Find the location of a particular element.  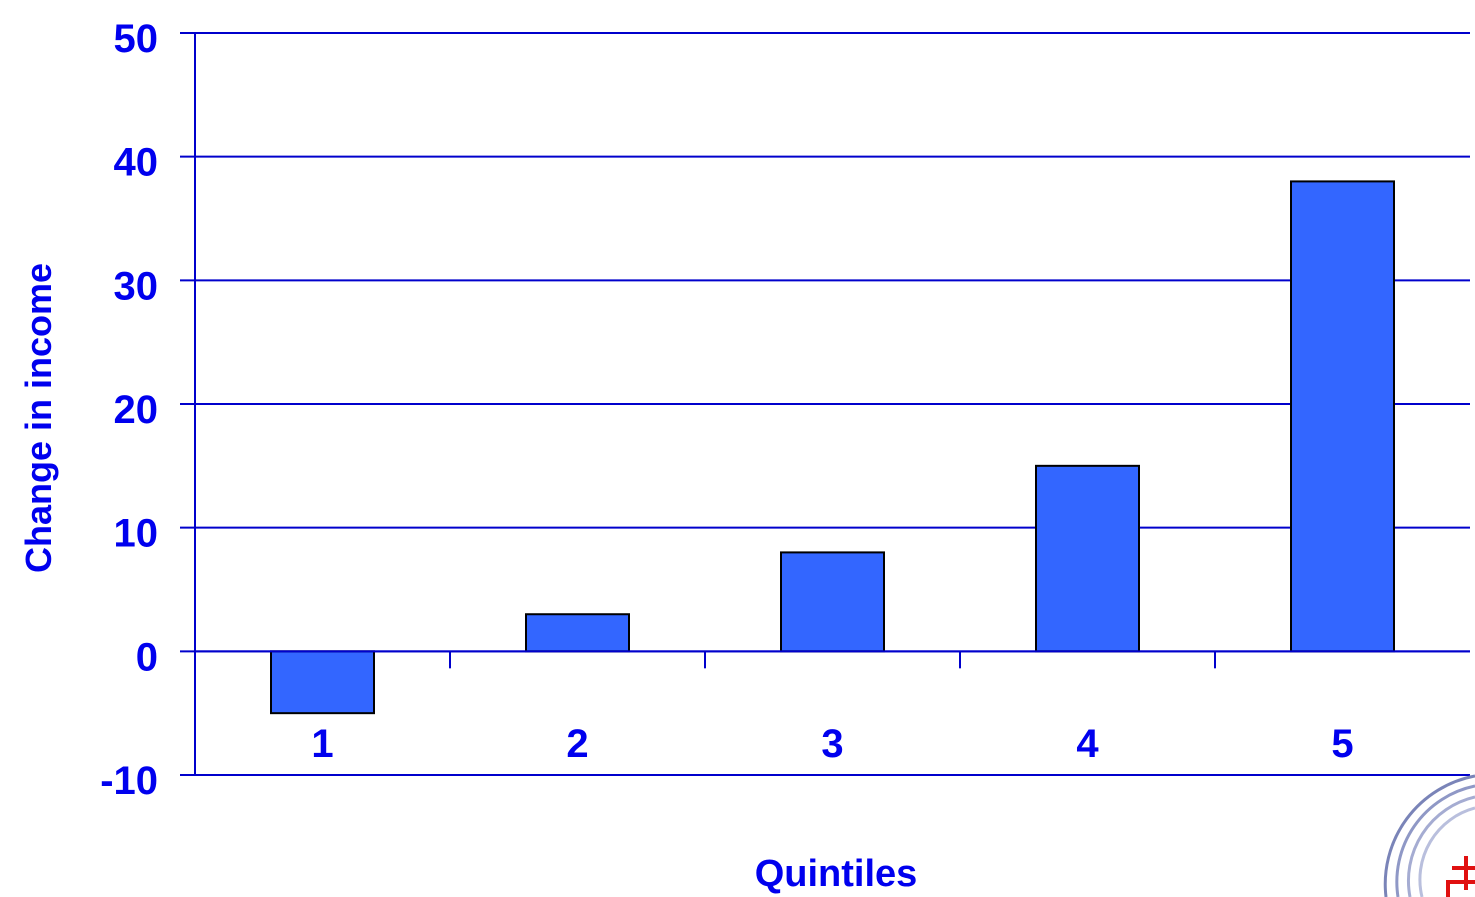

y-tick-label: 50 is located at coordinates (136, 39).